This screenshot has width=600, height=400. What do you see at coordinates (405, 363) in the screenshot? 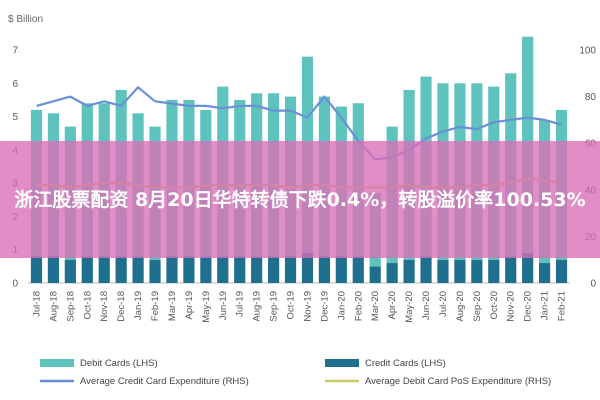
I see `legend-label: Credit Cards (LHS)` at bounding box center [405, 363].